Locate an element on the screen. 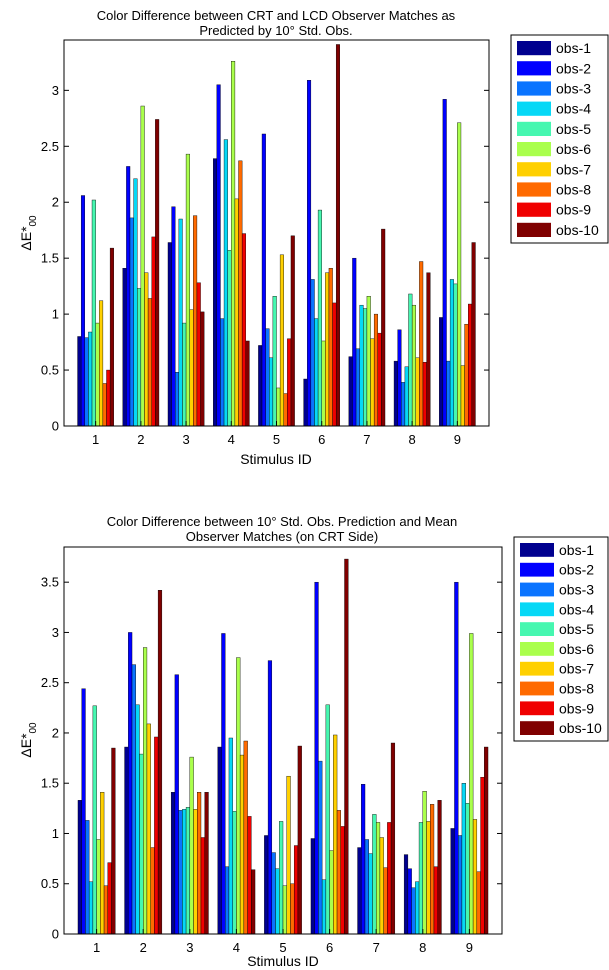 This screenshot has height=970, width=609. y-tick-label: 0 is located at coordinates (55, 426).